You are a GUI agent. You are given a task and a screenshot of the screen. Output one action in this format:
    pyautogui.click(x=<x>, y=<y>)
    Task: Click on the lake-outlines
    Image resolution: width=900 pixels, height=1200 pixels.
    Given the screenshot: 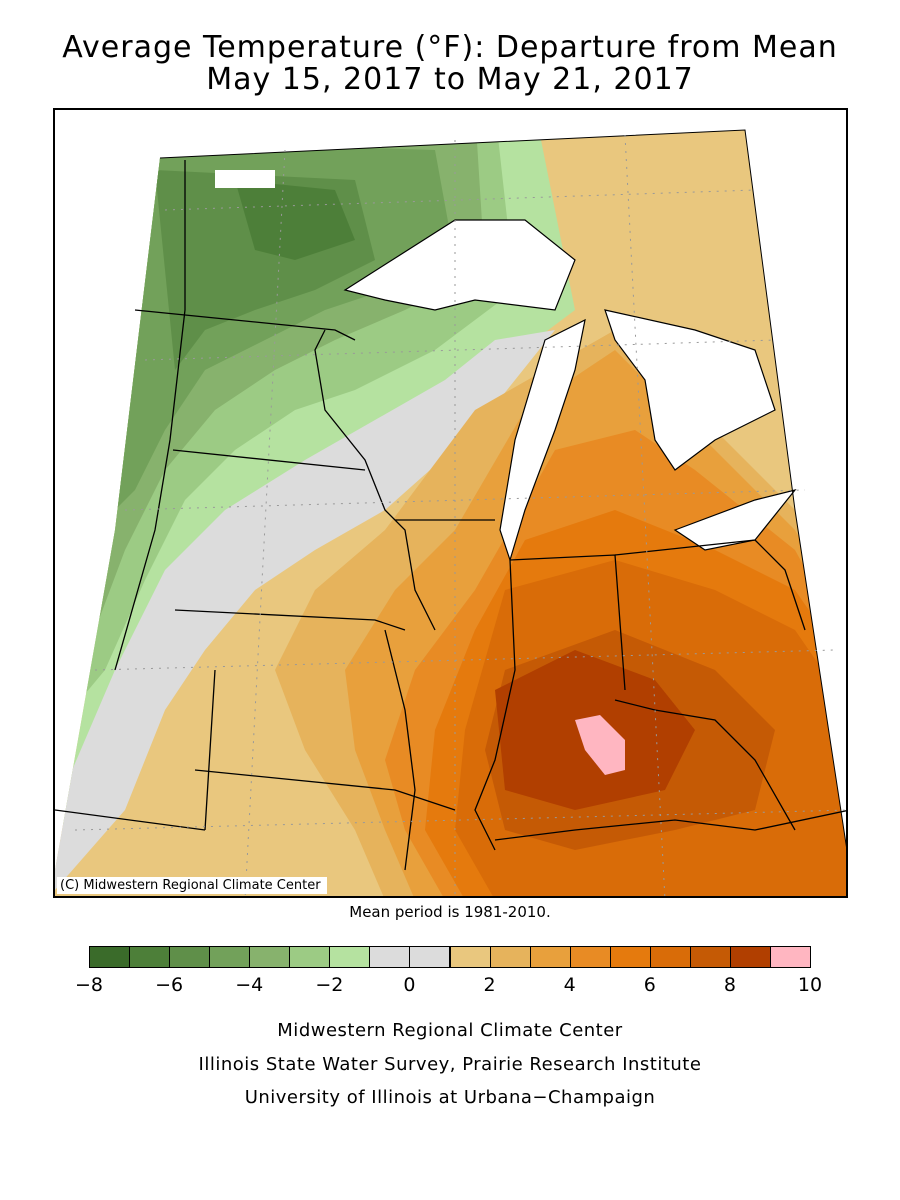 What is the action you would take?
    pyautogui.click(x=570, y=390)
    